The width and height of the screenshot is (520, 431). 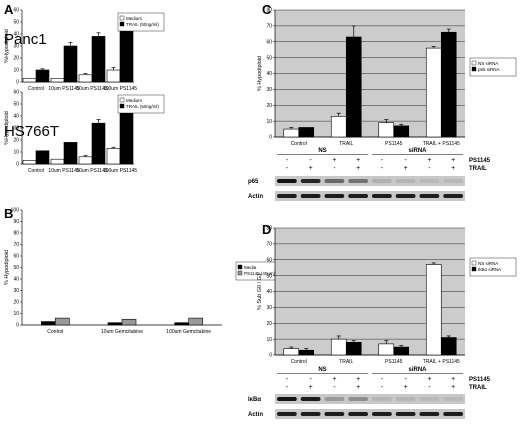 What do you see at coordinates (120, 171) in the screenshot?
I see `x-tick-label: 100um PS1145` at bounding box center [120, 171].